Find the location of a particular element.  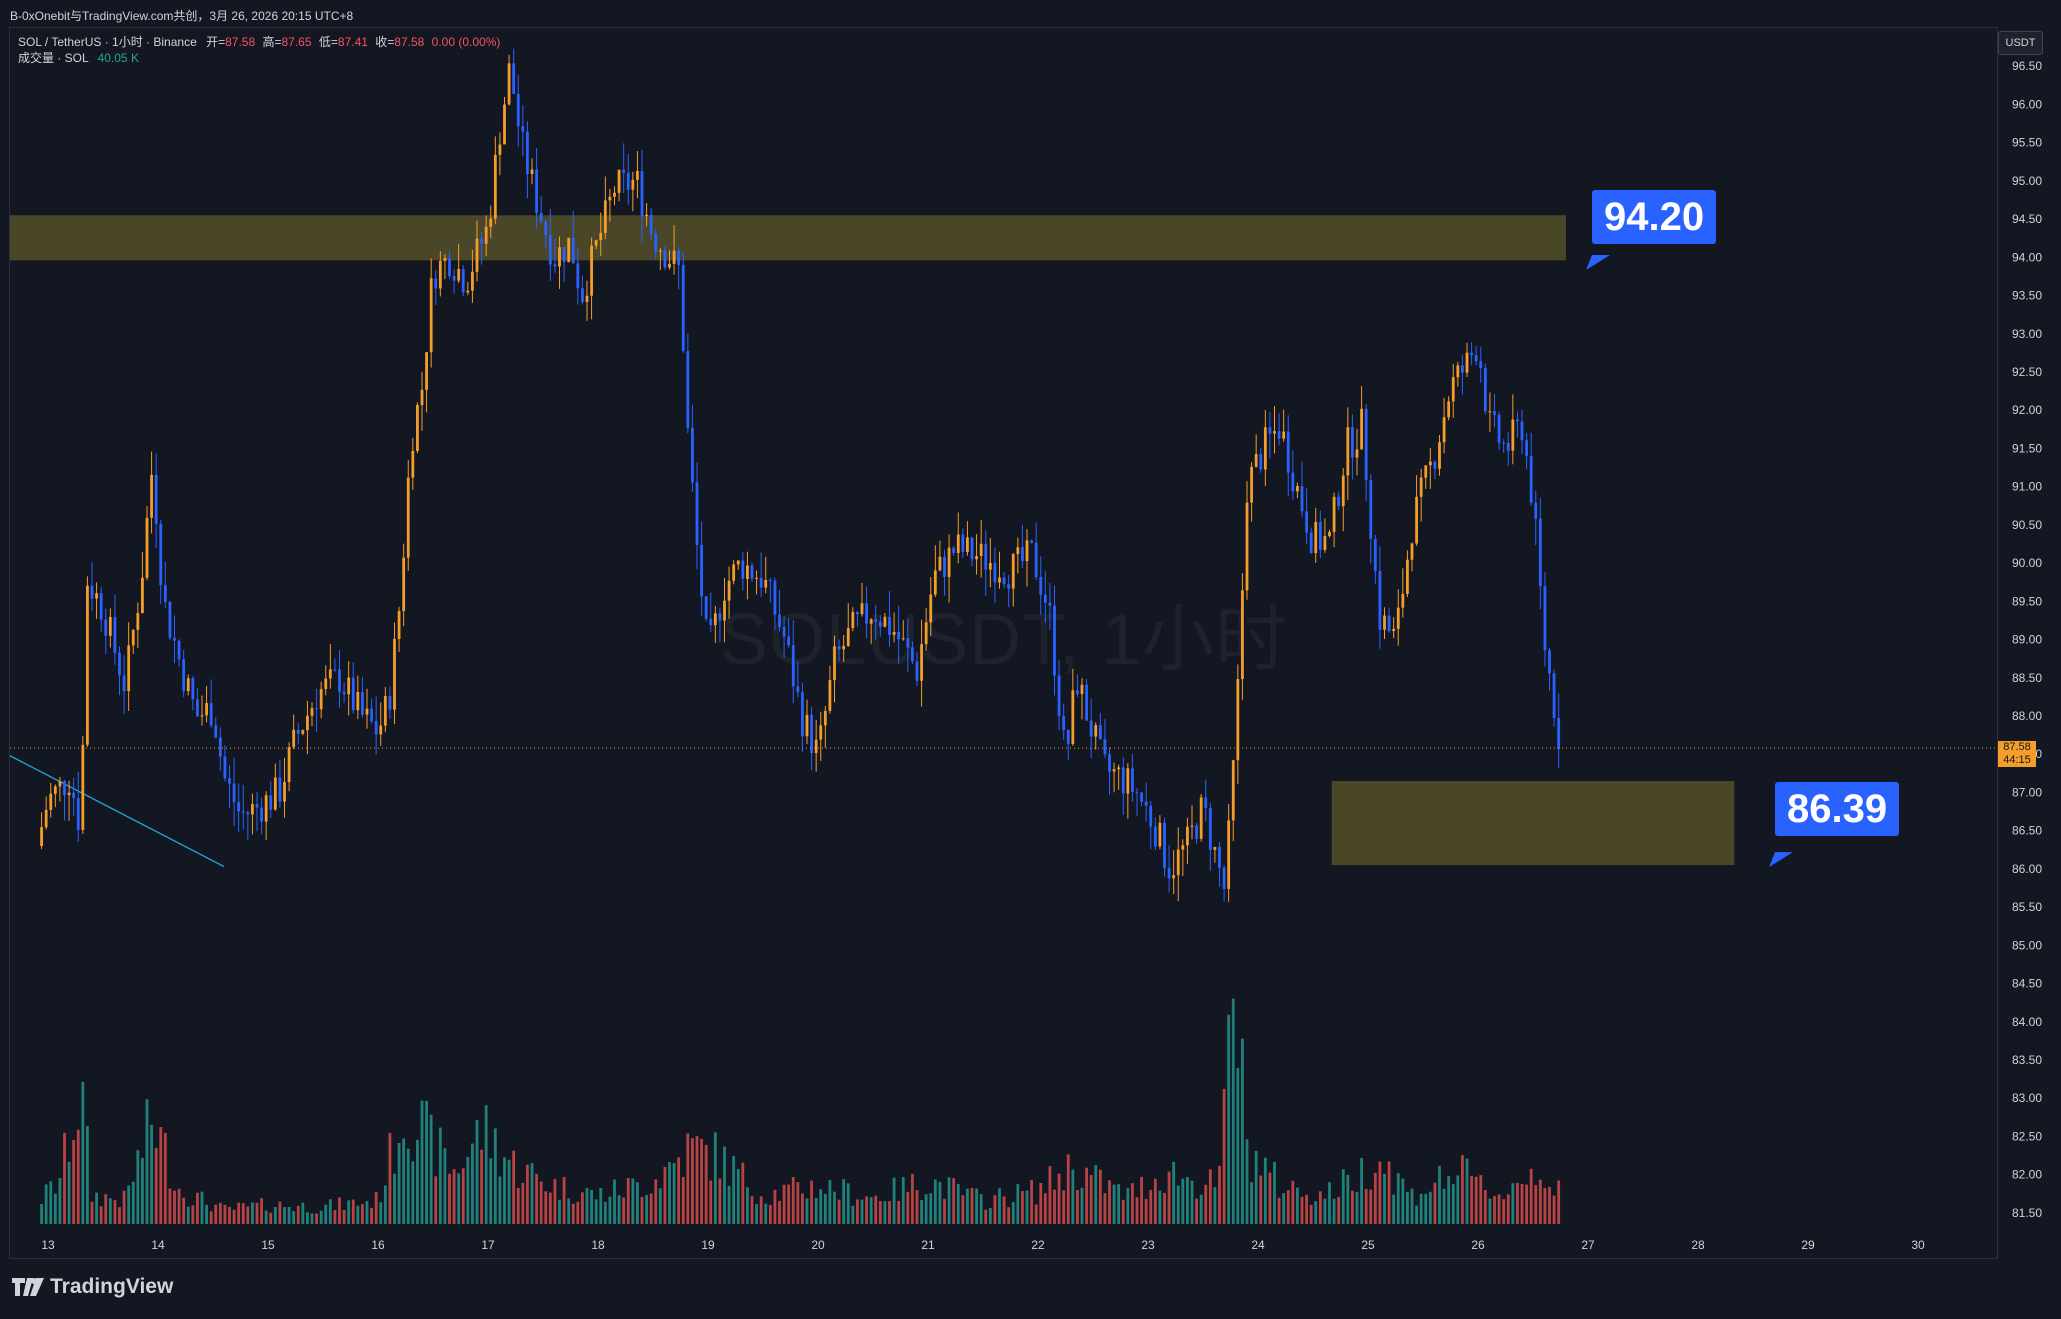

price-tick-label: 88.50 is located at coordinates (2027, 678).